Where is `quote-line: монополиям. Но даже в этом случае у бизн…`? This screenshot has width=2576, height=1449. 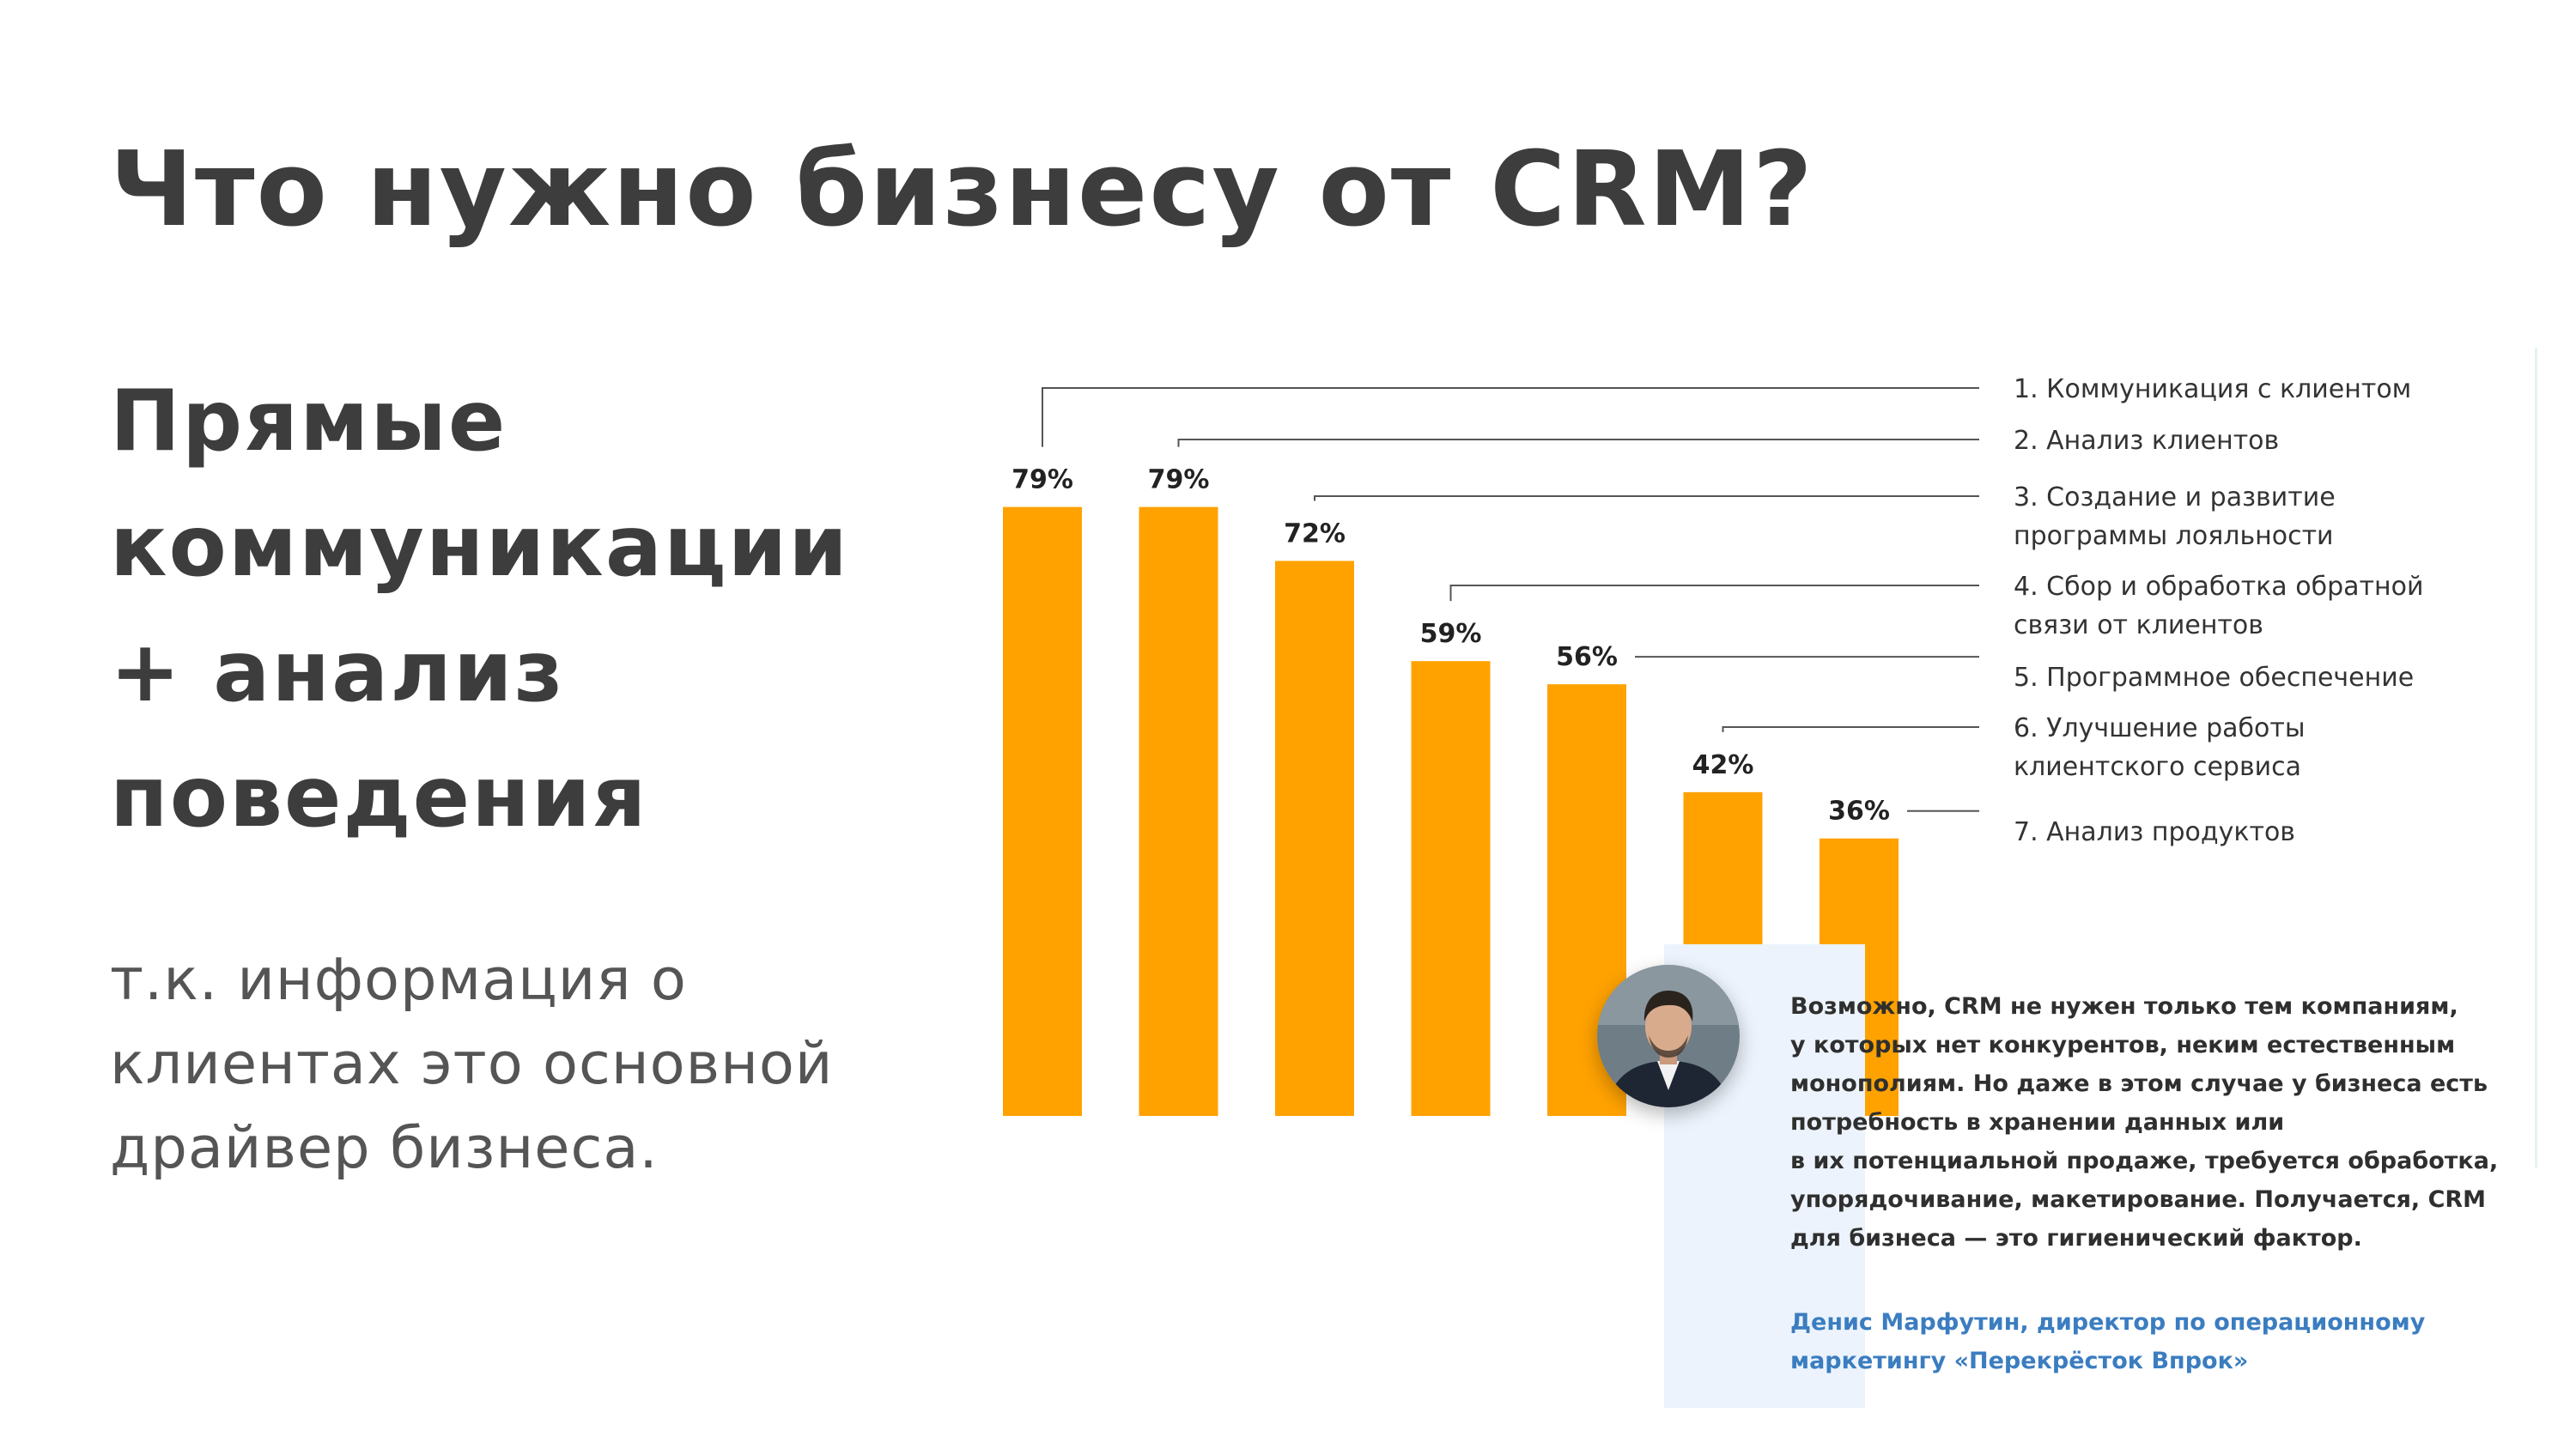
quote-line: монополиям. Но даже в этом случае у бизн… is located at coordinates (2139, 1083).